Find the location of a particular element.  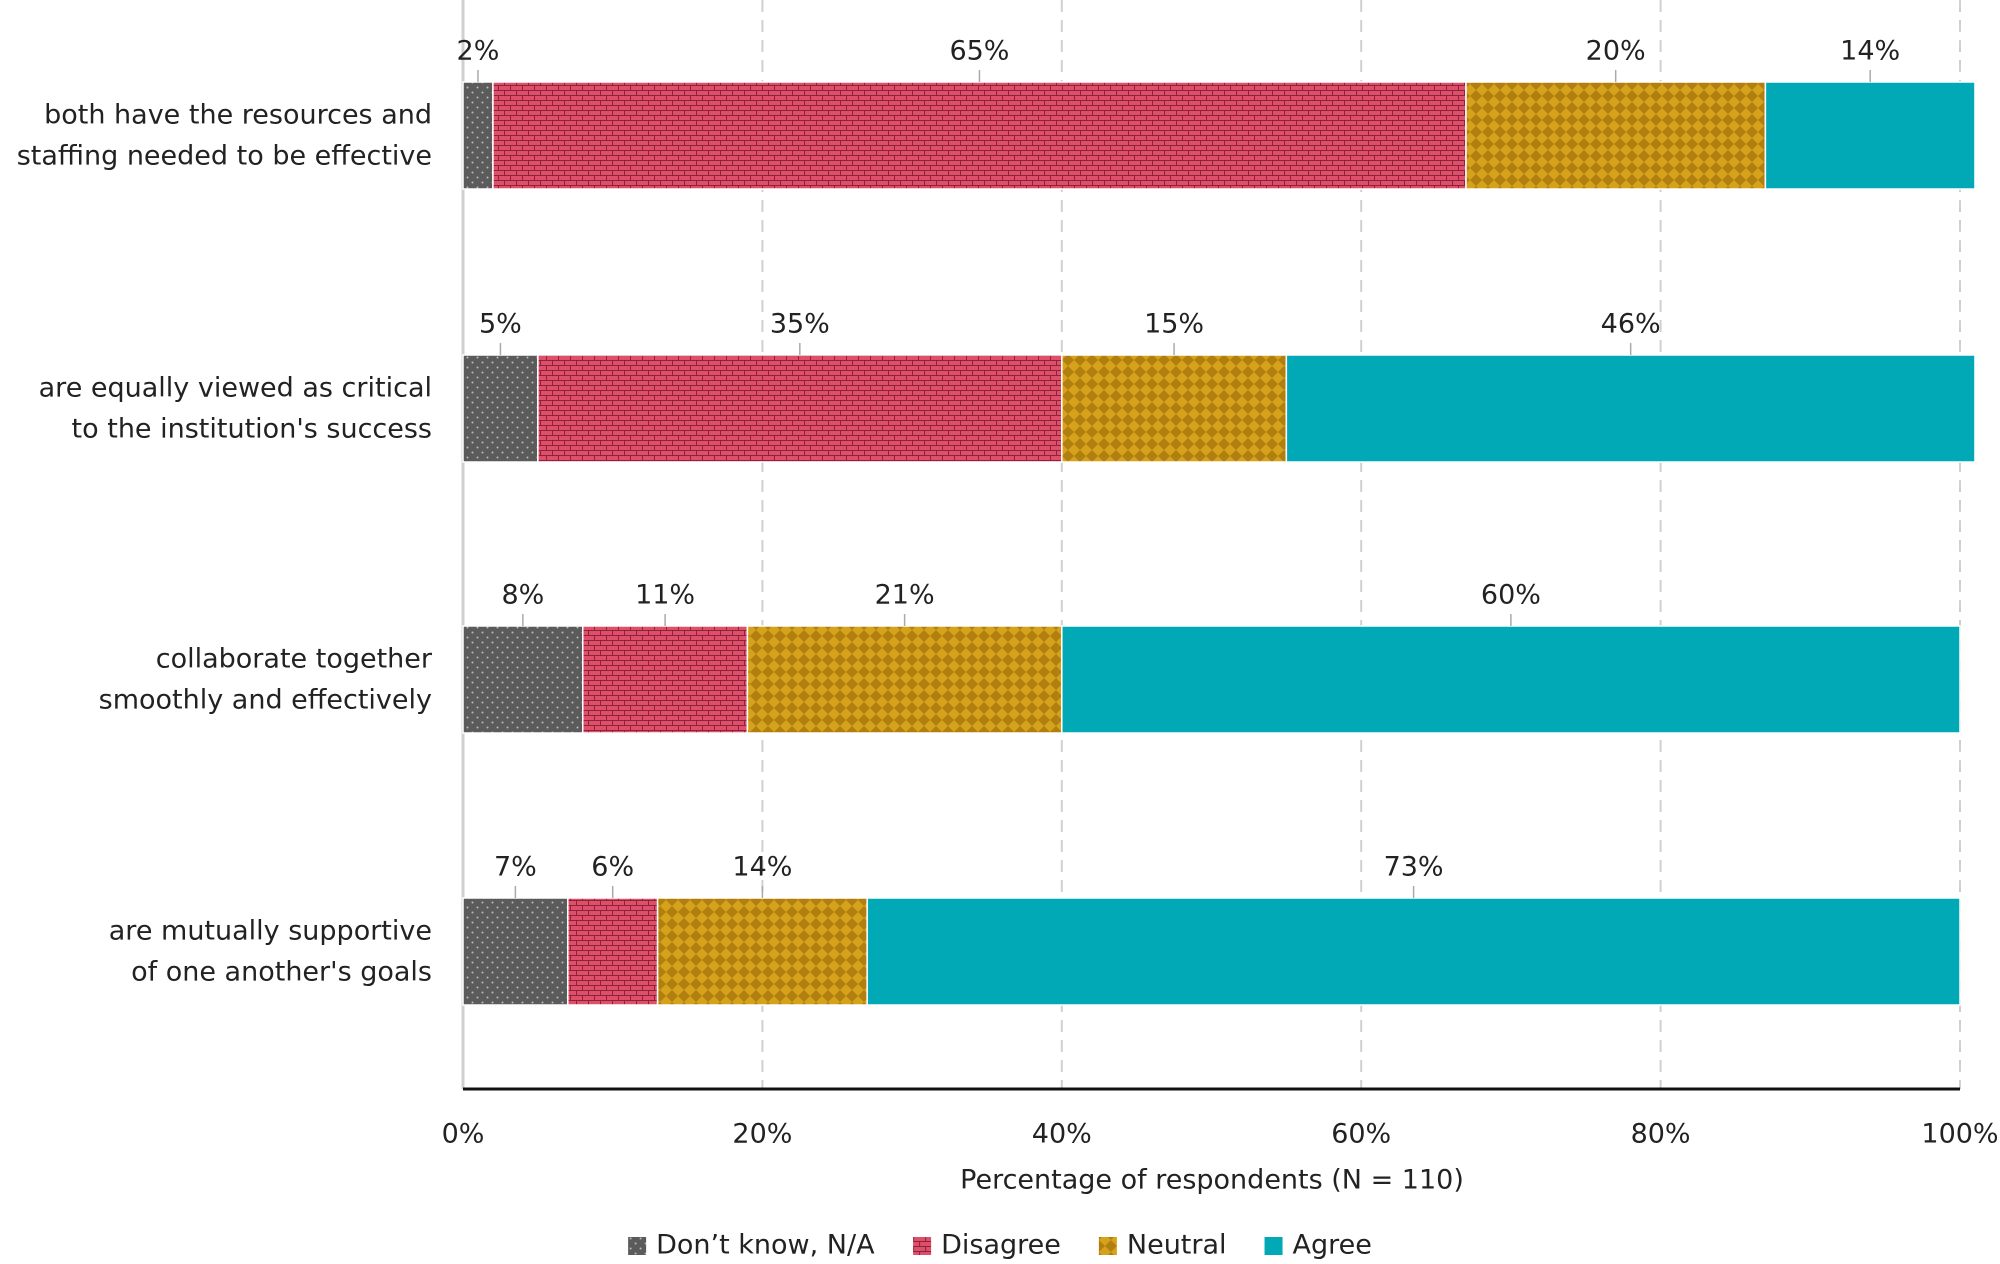

legend-label: Don’t know, N/A is located at coordinates (765, 1245).